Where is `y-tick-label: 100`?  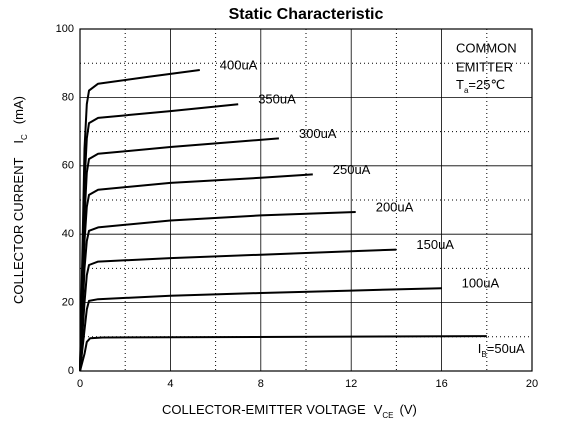
y-tick-label: 100 is located at coordinates (65, 29).